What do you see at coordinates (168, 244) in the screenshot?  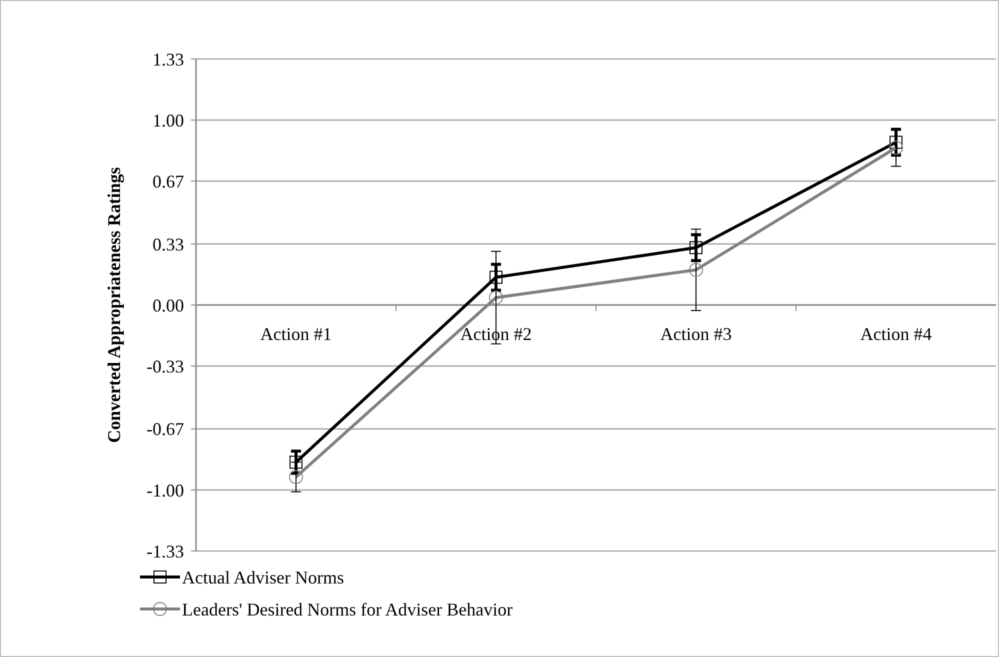 I see `y-tick-label: 0.33` at bounding box center [168, 244].